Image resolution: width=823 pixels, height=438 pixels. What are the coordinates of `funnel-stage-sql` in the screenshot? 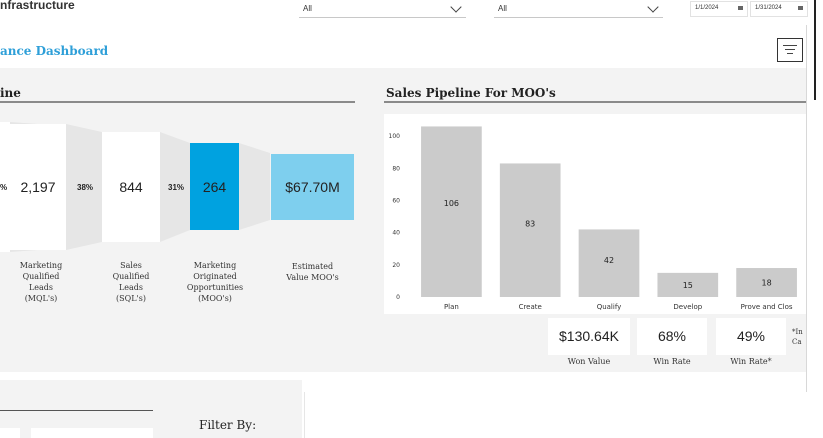 It's located at (131, 187).